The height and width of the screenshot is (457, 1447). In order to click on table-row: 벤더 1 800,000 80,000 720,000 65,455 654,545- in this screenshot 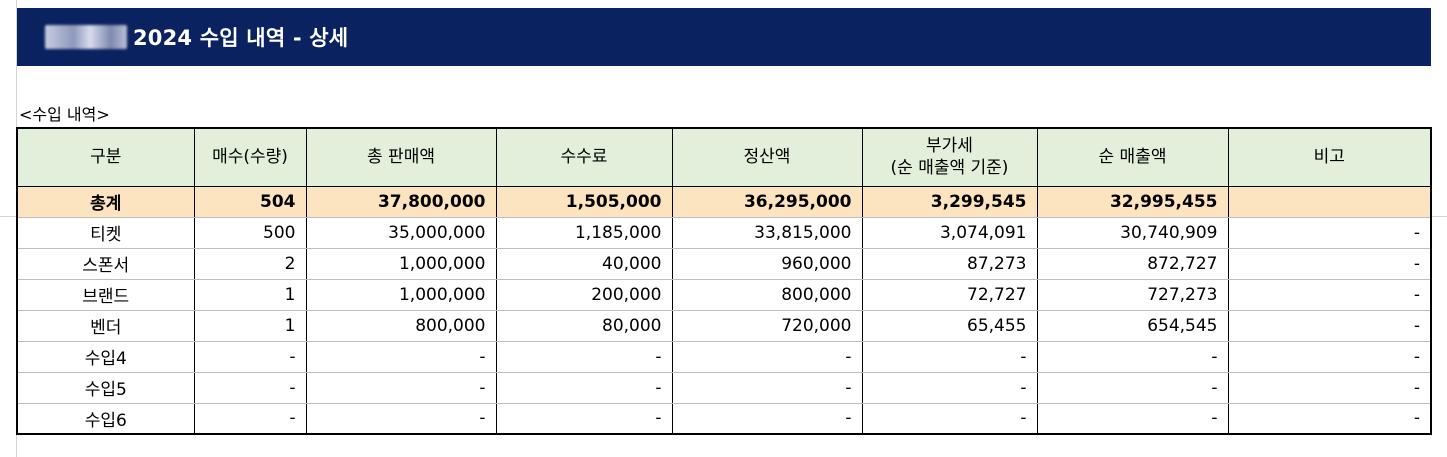, I will do `click(724, 325)`.